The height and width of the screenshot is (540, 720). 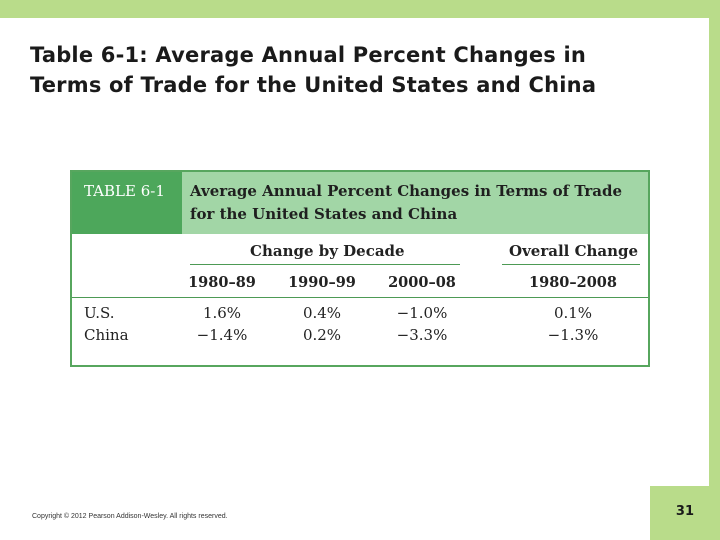 What do you see at coordinates (322, 282) in the screenshot?
I see `column-header-1990-99: 1990–99` at bounding box center [322, 282].